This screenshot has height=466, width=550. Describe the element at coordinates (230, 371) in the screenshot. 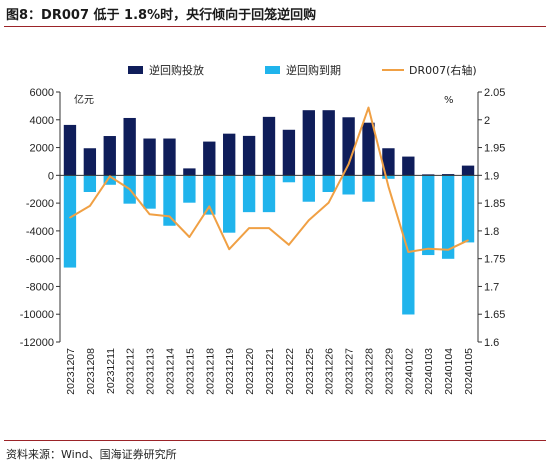

I see `category-label: 20231219` at that location.